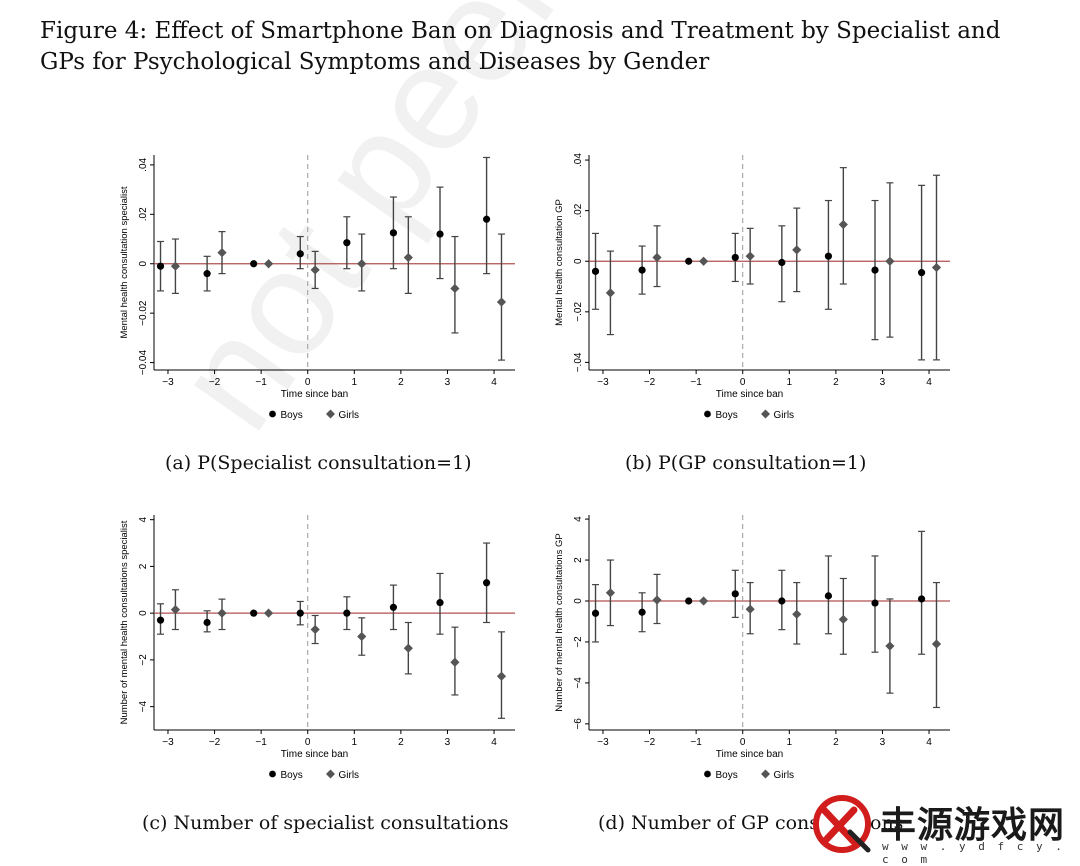 This screenshot has height=866, width=1080. Describe the element at coordinates (578, 724) in the screenshot. I see `y-tick-label: −6` at that location.